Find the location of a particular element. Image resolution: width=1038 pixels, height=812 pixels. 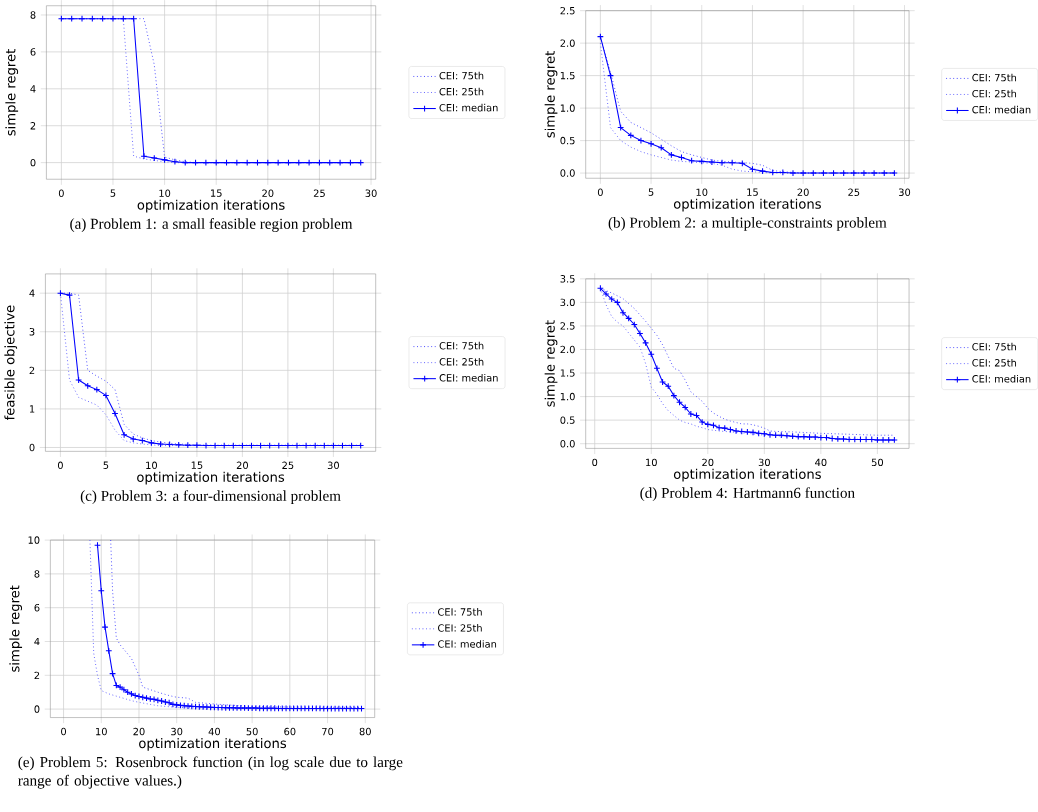

text: (b) Problem 2: a multiple-constraints problem is located at coordinates (747, 223).